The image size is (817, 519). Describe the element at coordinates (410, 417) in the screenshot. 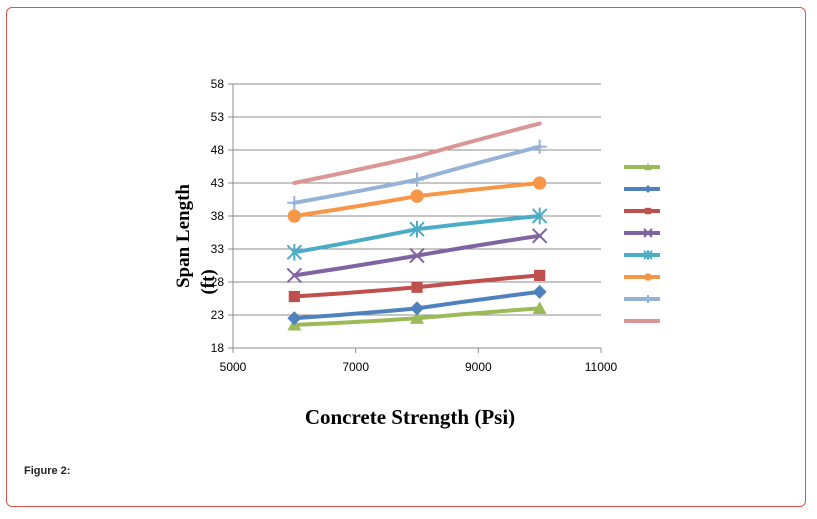

I see `x-axis-title: Concrete Strength (Psi)` at that location.